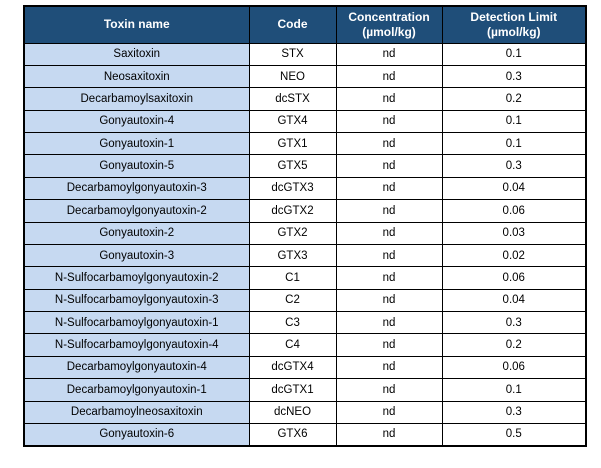 Image resolution: width=601 pixels, height=468 pixels. I want to click on code-cell: GTX6, so click(292, 434).